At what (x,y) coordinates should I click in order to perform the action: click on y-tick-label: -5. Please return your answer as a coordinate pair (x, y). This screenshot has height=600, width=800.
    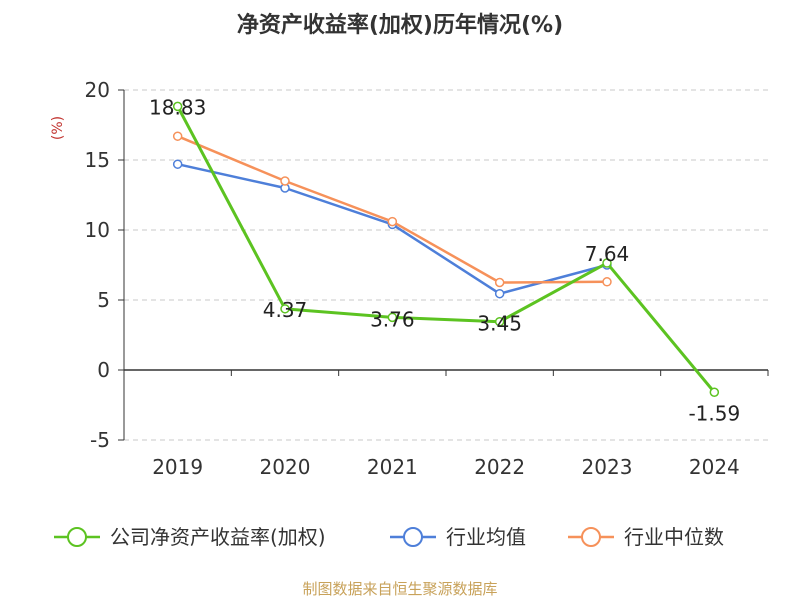
    Looking at the image, I should click on (100, 440).